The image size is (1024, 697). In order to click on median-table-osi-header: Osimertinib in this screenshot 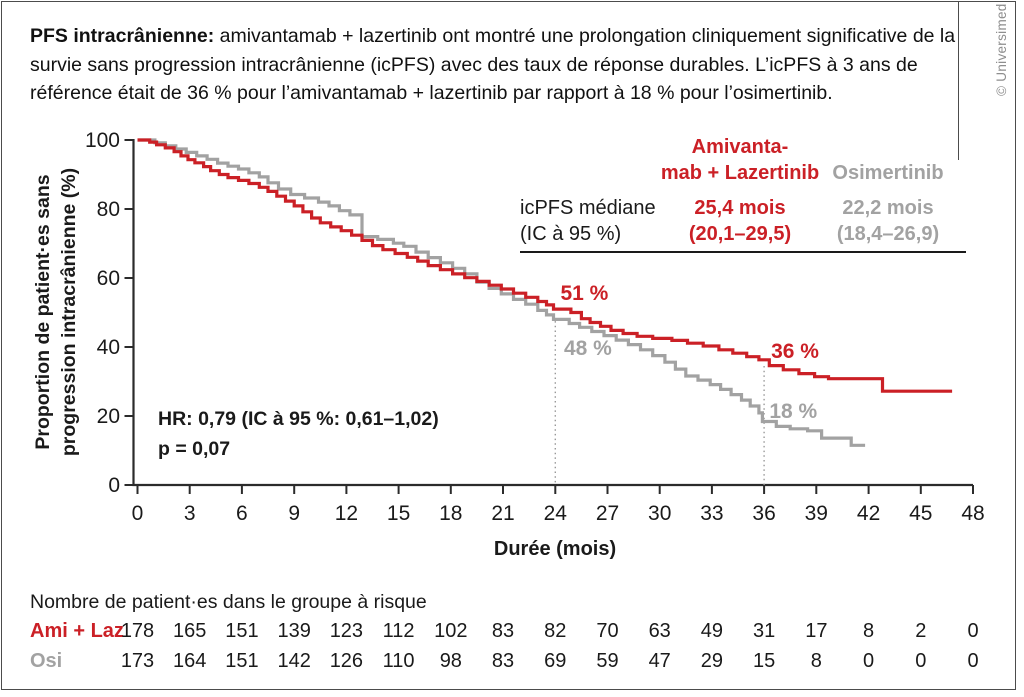, I will do `click(888, 173)`.